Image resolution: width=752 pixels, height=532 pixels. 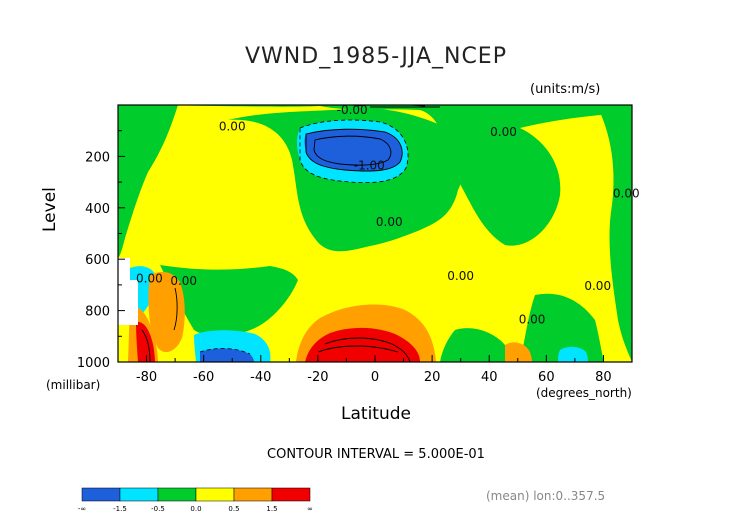 I want to click on contour-interval: CONTOUR INTERVAL = 5.000E-01, so click(x=376, y=454).